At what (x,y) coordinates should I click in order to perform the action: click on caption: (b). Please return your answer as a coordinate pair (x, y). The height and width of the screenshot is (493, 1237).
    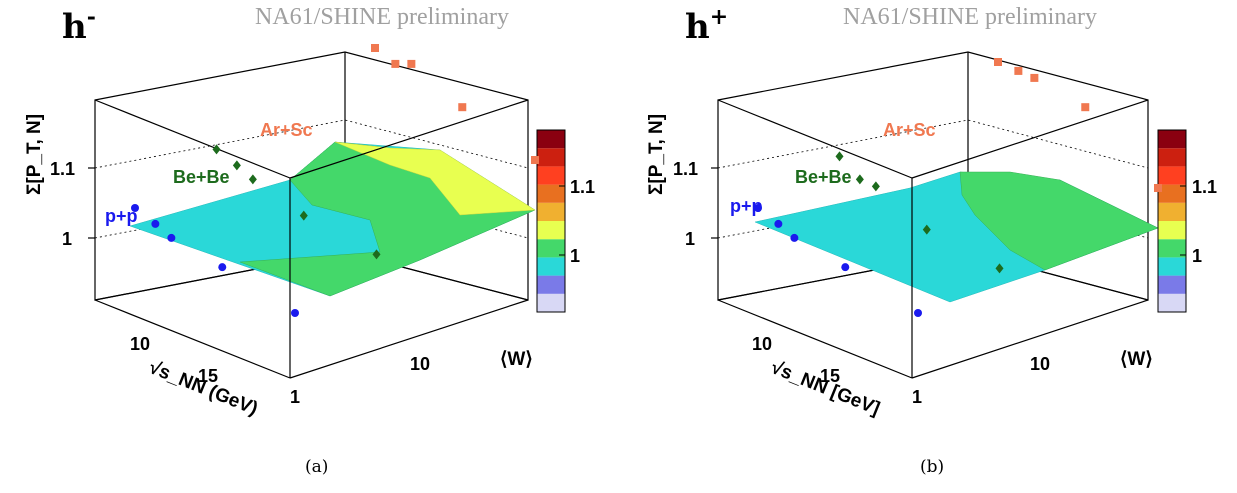
    Looking at the image, I should click on (932, 467).